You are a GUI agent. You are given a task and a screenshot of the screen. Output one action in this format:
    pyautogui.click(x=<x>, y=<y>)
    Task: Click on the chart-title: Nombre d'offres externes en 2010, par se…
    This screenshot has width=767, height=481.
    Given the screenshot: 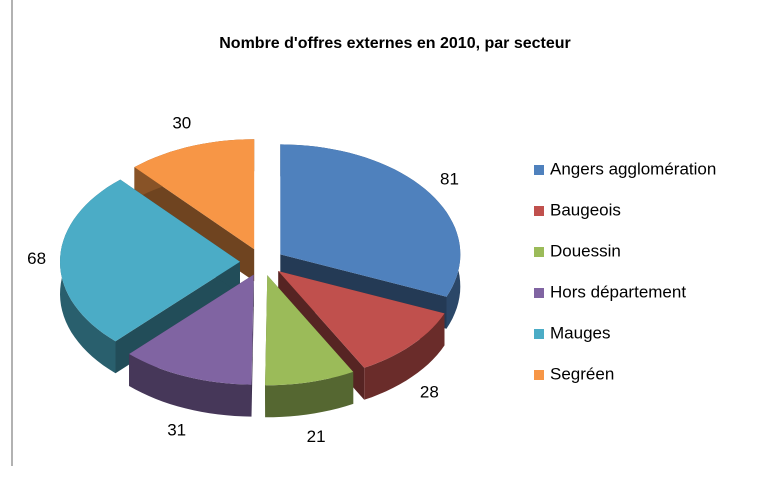 What is the action you would take?
    pyautogui.click(x=395, y=43)
    